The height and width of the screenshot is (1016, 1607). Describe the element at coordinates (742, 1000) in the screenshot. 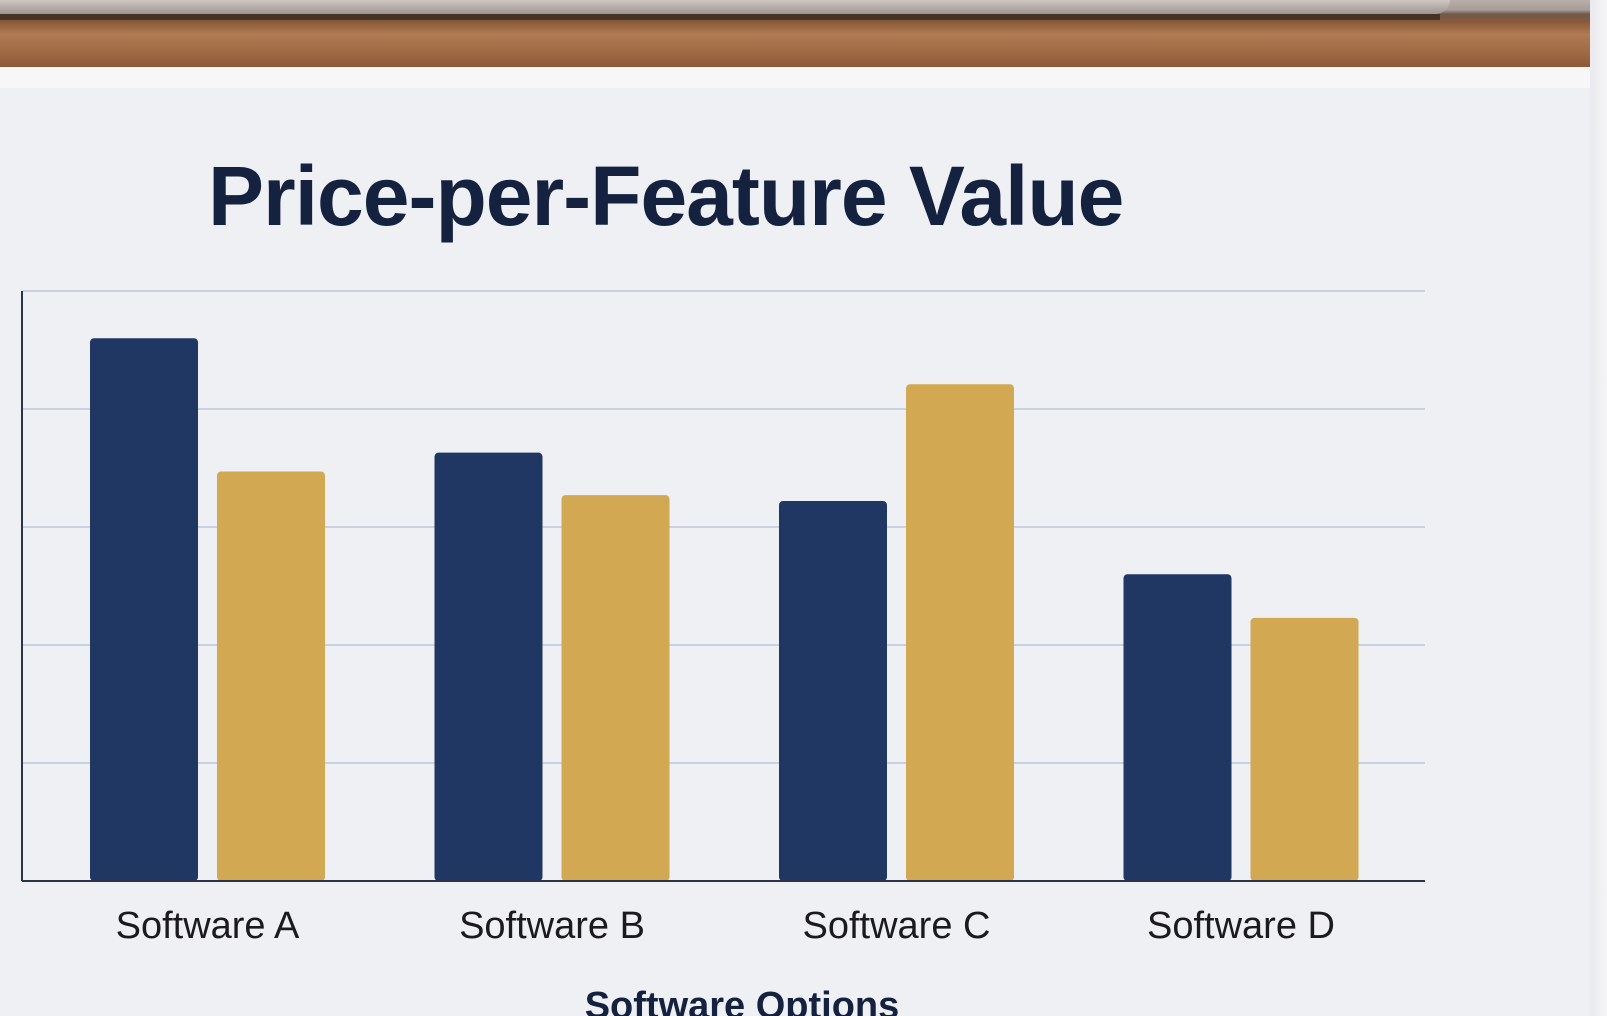

I see `x-axis-title: Software Options` at that location.